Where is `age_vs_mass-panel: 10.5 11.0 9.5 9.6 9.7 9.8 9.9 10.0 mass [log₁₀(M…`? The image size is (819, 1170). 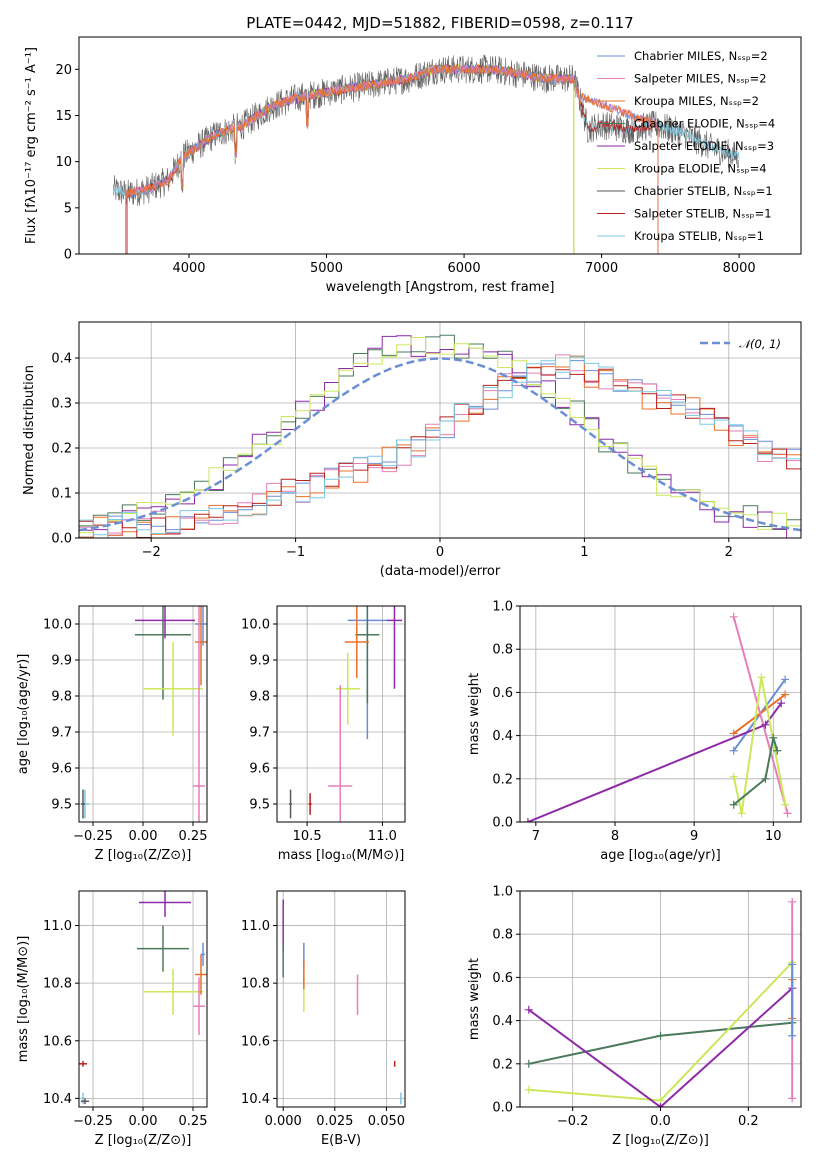
age_vs_mass-panel: 10.5 11.0 9.5 9.6 9.7 9.8 9.9 10.0 mass [log₁₀(M… is located at coordinates (323, 734).